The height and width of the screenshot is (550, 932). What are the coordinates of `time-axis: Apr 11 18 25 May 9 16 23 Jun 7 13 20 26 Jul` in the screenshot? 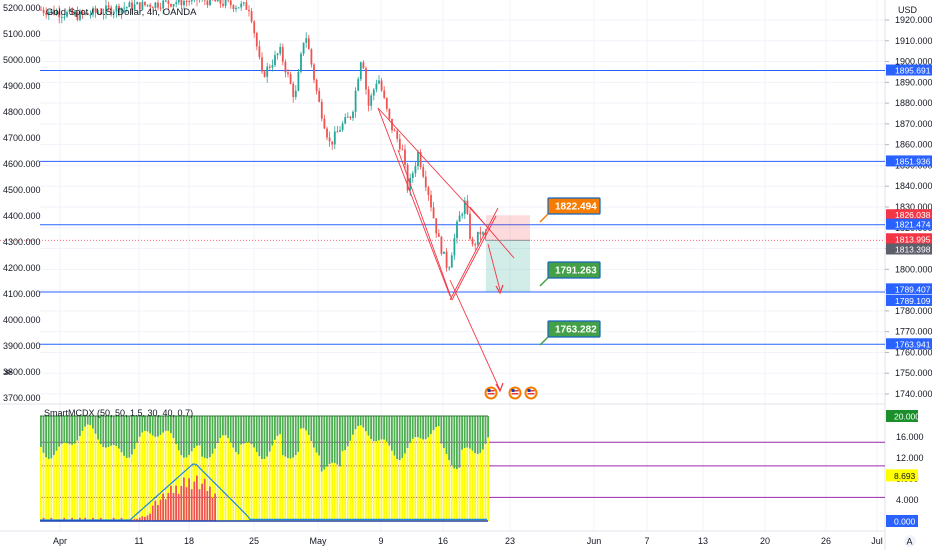 It's located at (468, 541).